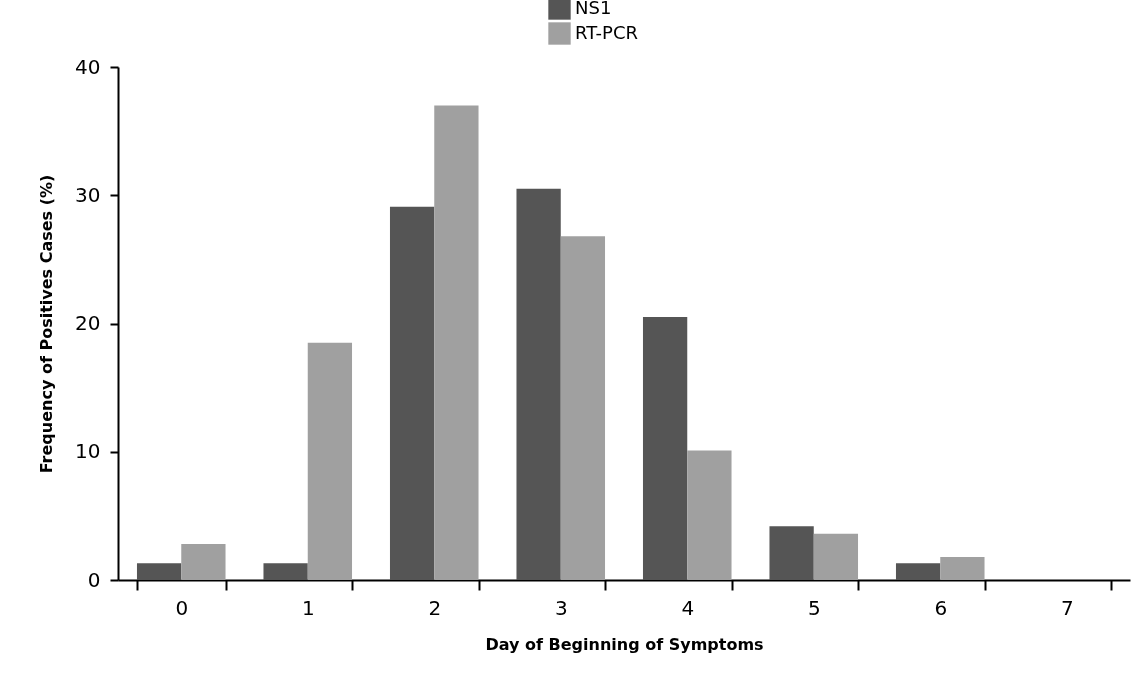  Describe the element at coordinates (941, 607) in the screenshot. I see `x-tick-label: 6` at that location.